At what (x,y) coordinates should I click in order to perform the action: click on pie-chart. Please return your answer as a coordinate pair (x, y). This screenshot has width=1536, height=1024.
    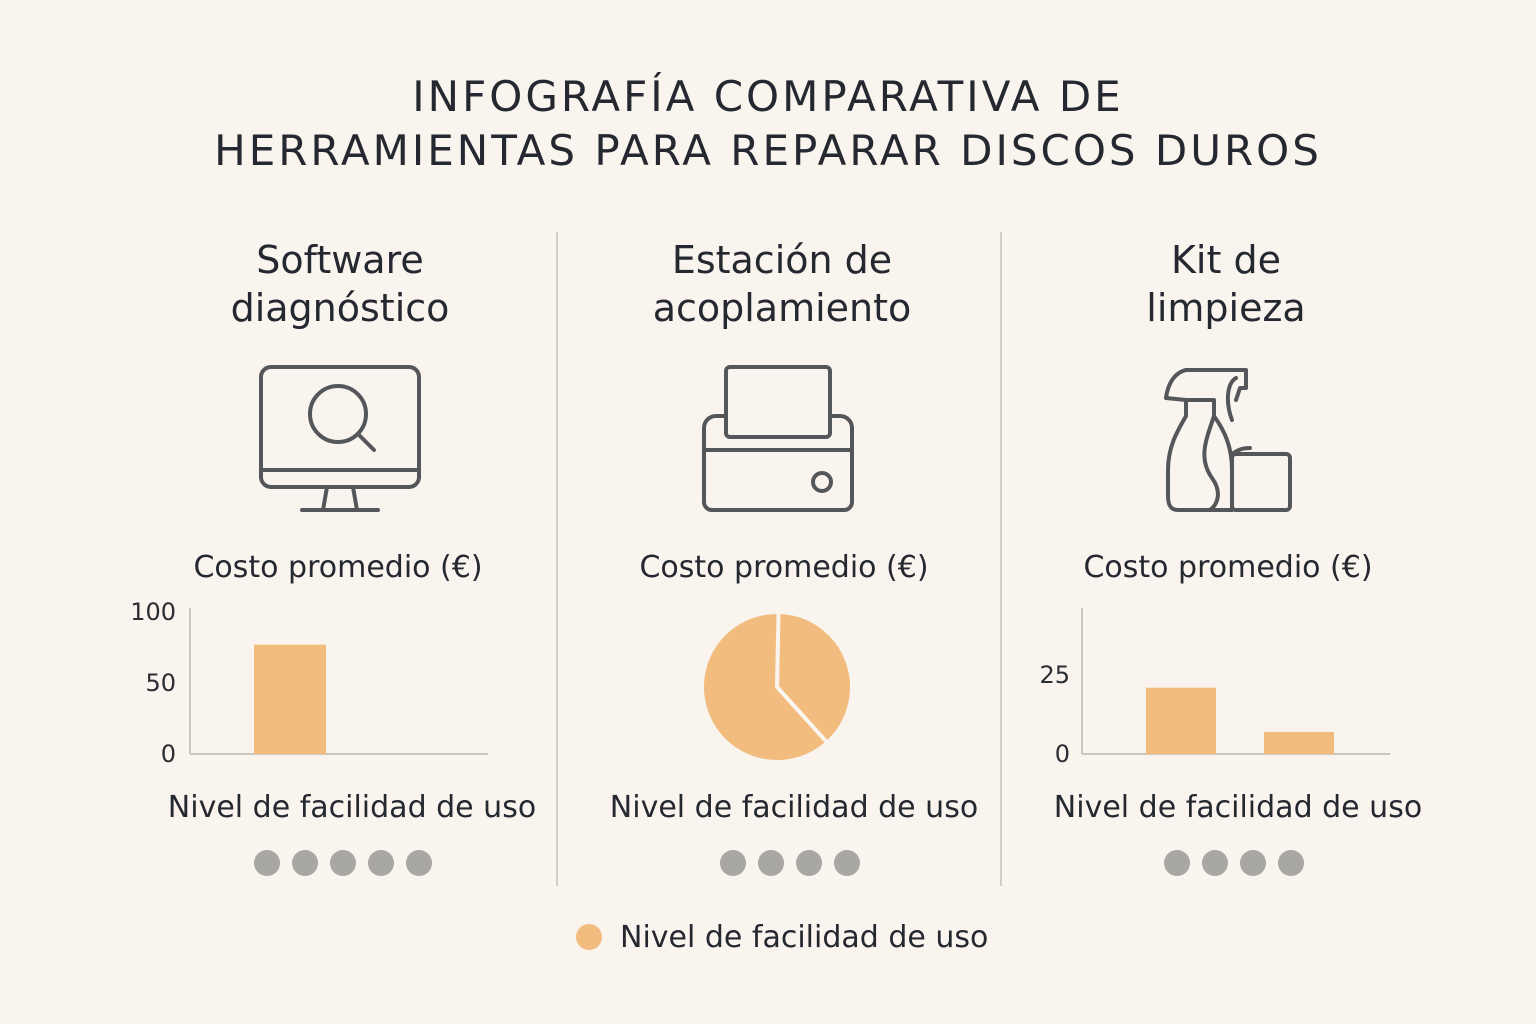
    Looking at the image, I should click on (777, 687).